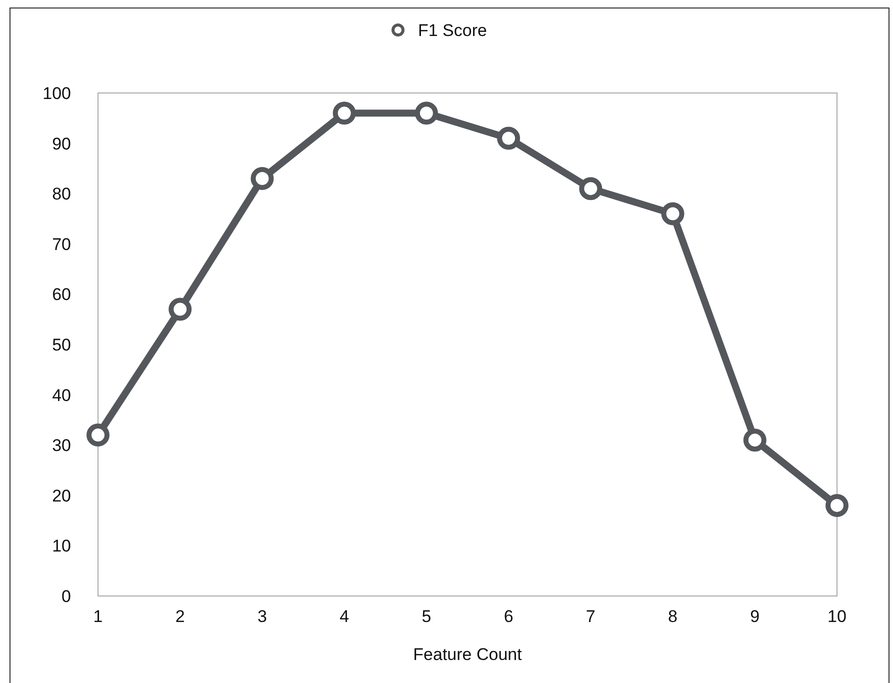 The height and width of the screenshot is (683, 893). What do you see at coordinates (467, 654) in the screenshot?
I see `x-axis-title: Feature Count` at bounding box center [467, 654].